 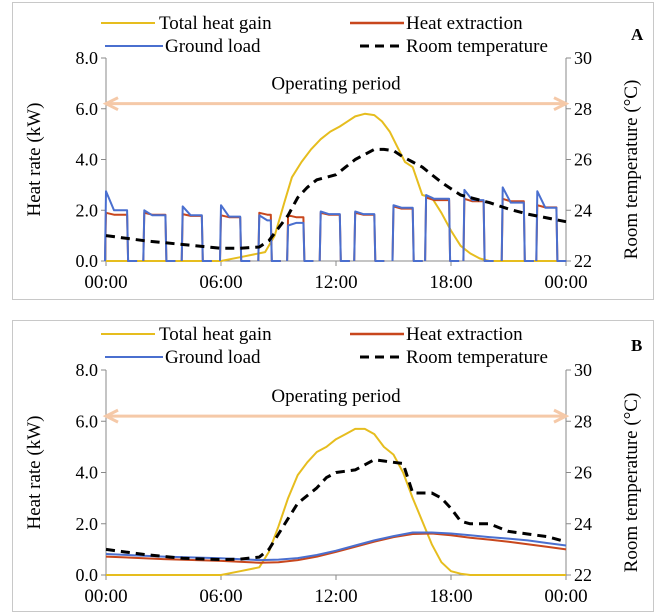 What do you see at coordinates (637, 34) in the screenshot?
I see `panel-label: A` at bounding box center [637, 34].